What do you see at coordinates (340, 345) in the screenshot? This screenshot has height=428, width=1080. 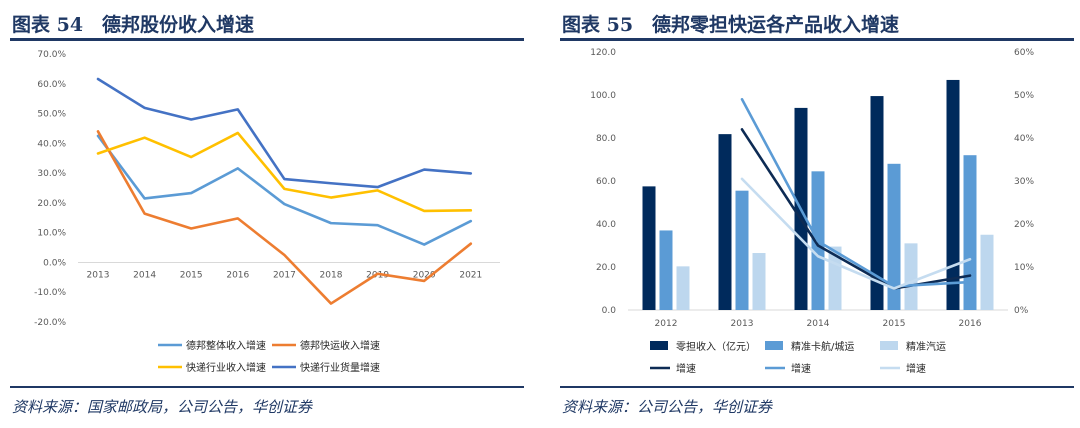 I see `legend-label: 德邦快运收入增速` at bounding box center [340, 345].